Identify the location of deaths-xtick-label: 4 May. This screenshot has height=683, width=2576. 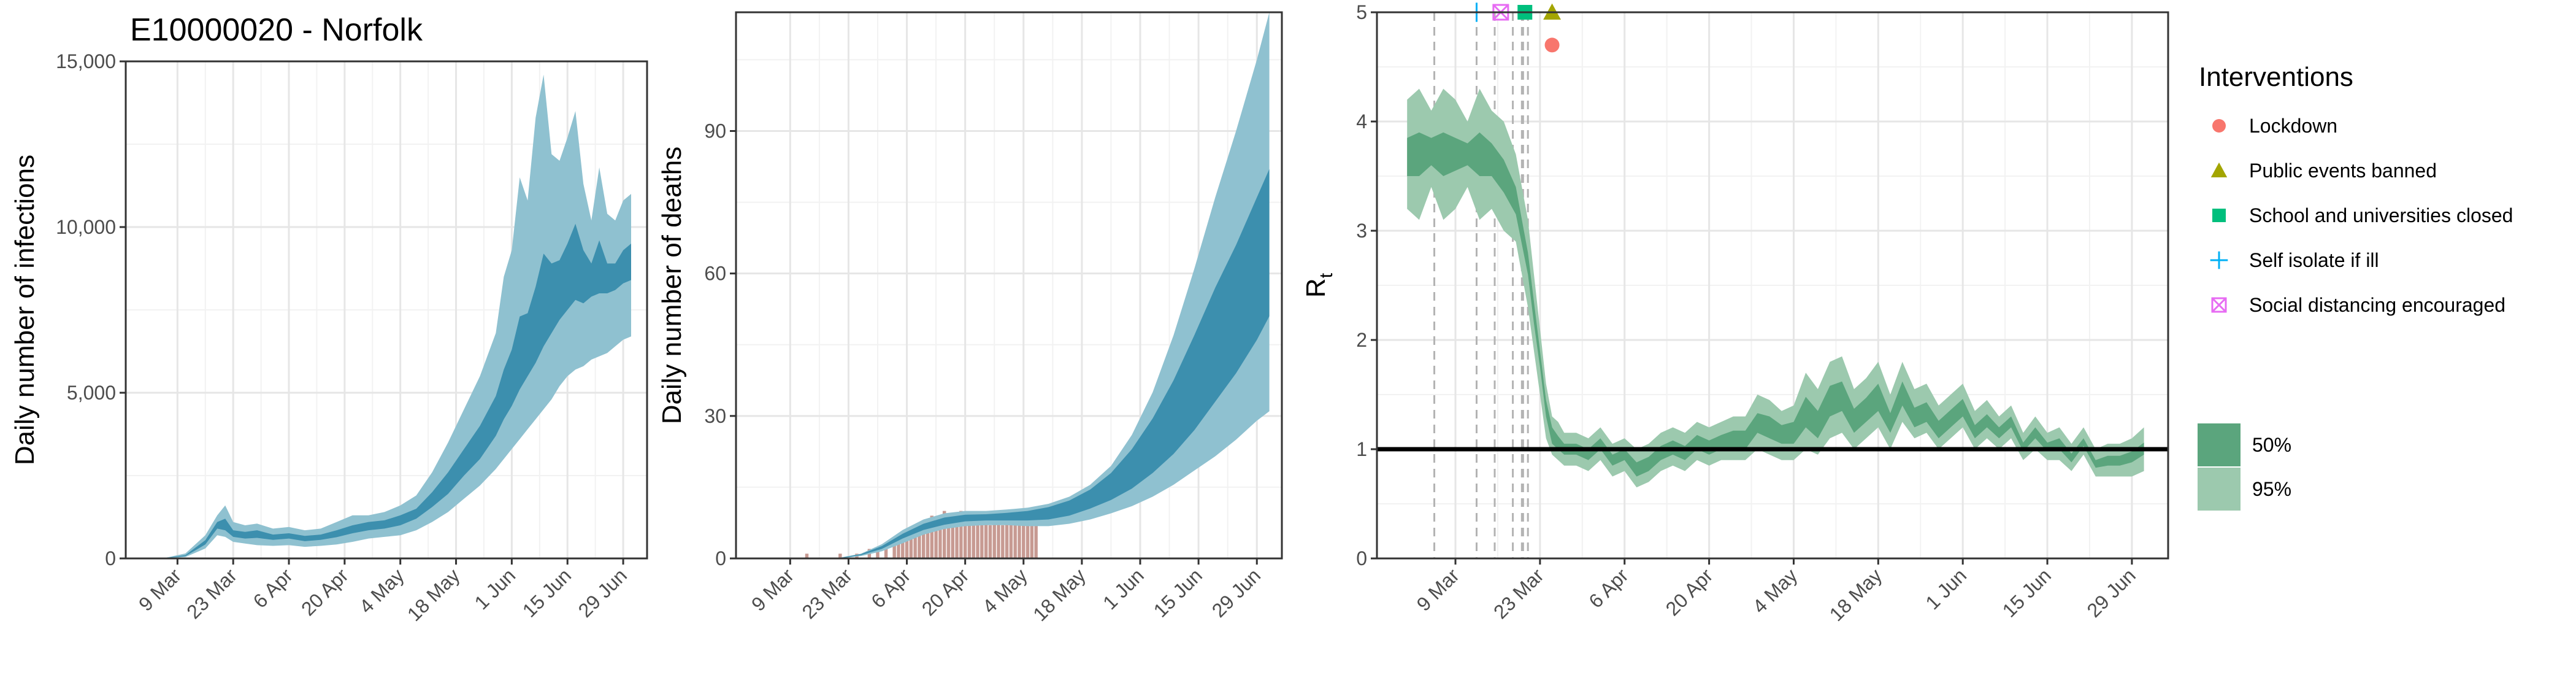
(1005, 590).